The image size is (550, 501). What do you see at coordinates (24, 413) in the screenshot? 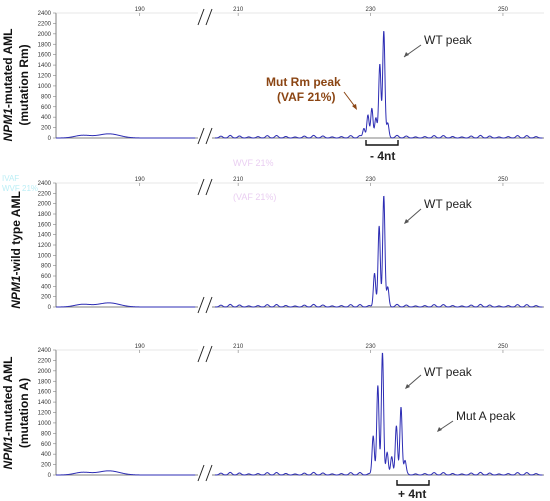
I see `panel-label-line2-mutation-a: (mutation A)` at bounding box center [24, 413].